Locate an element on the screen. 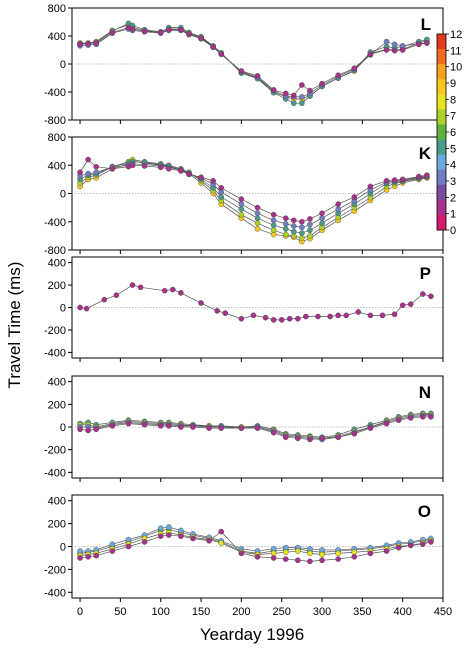 Image resolution: width=474 pixels, height=651 pixels. series-line is located at coordinates (253, 61).